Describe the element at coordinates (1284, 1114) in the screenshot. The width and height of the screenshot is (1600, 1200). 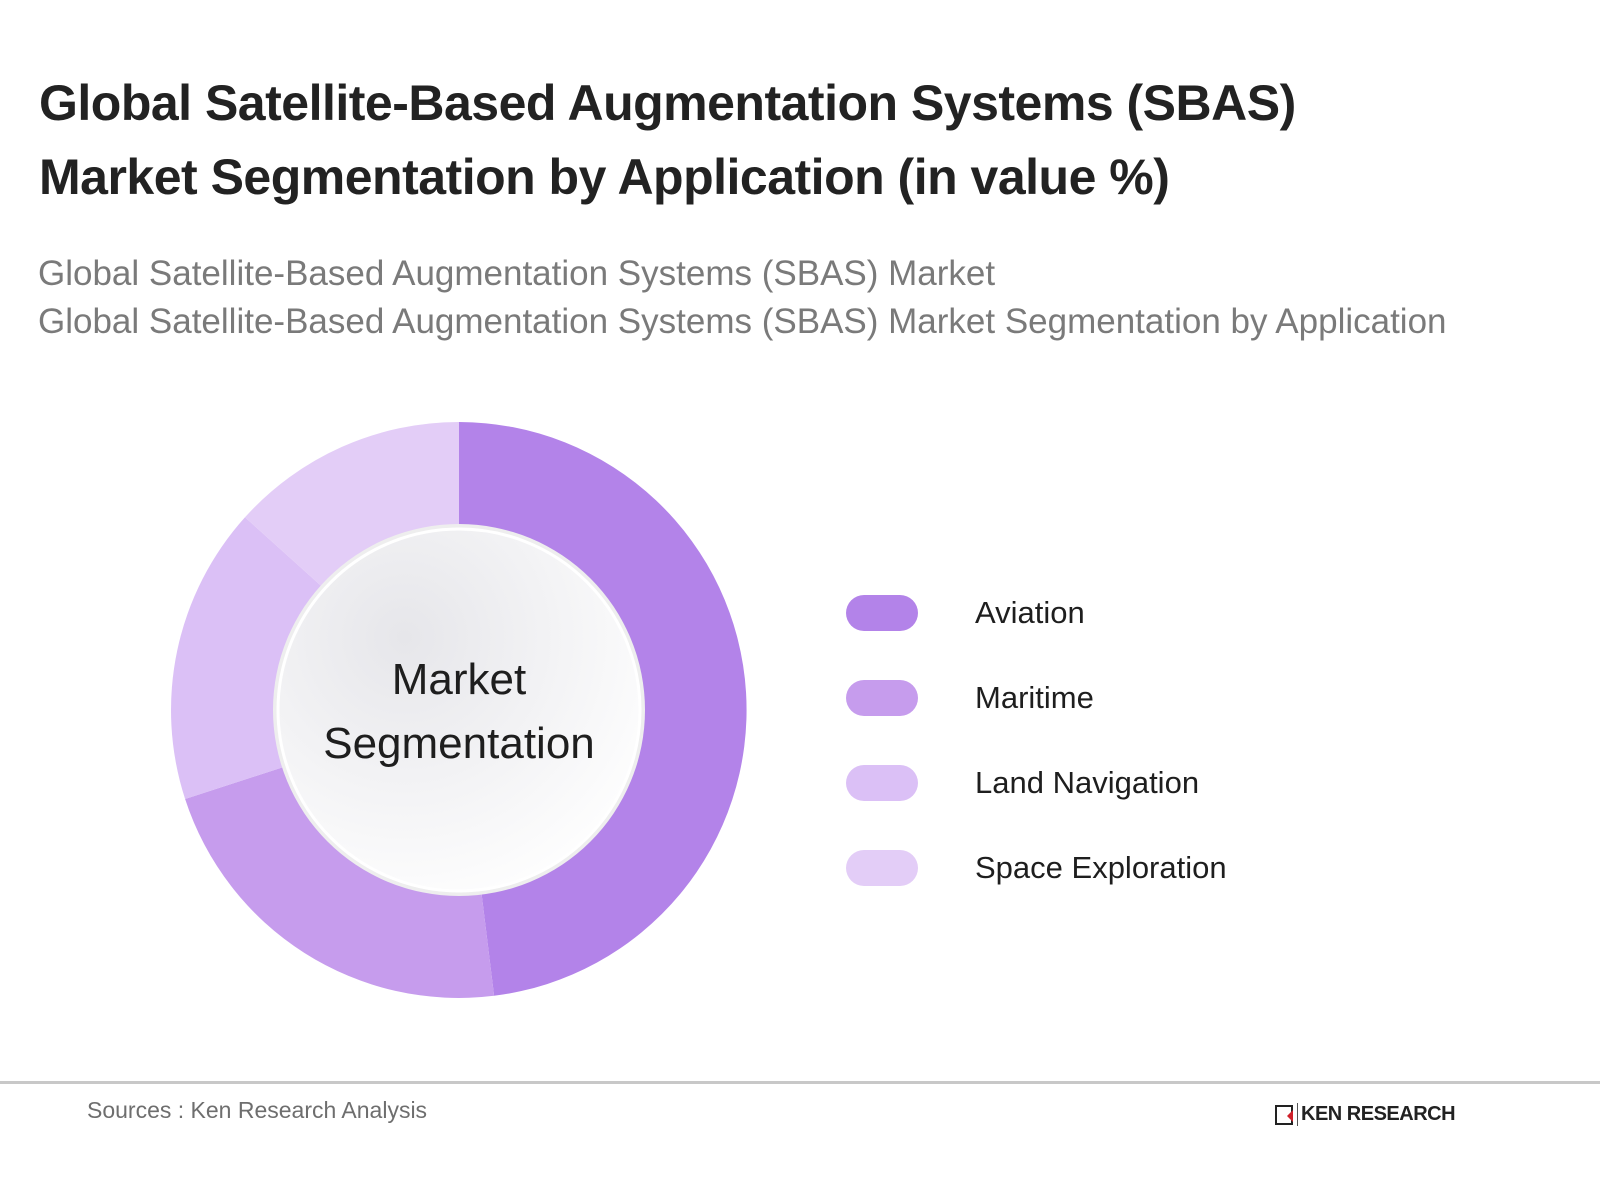
I see `ken-research-logo-icon` at that location.